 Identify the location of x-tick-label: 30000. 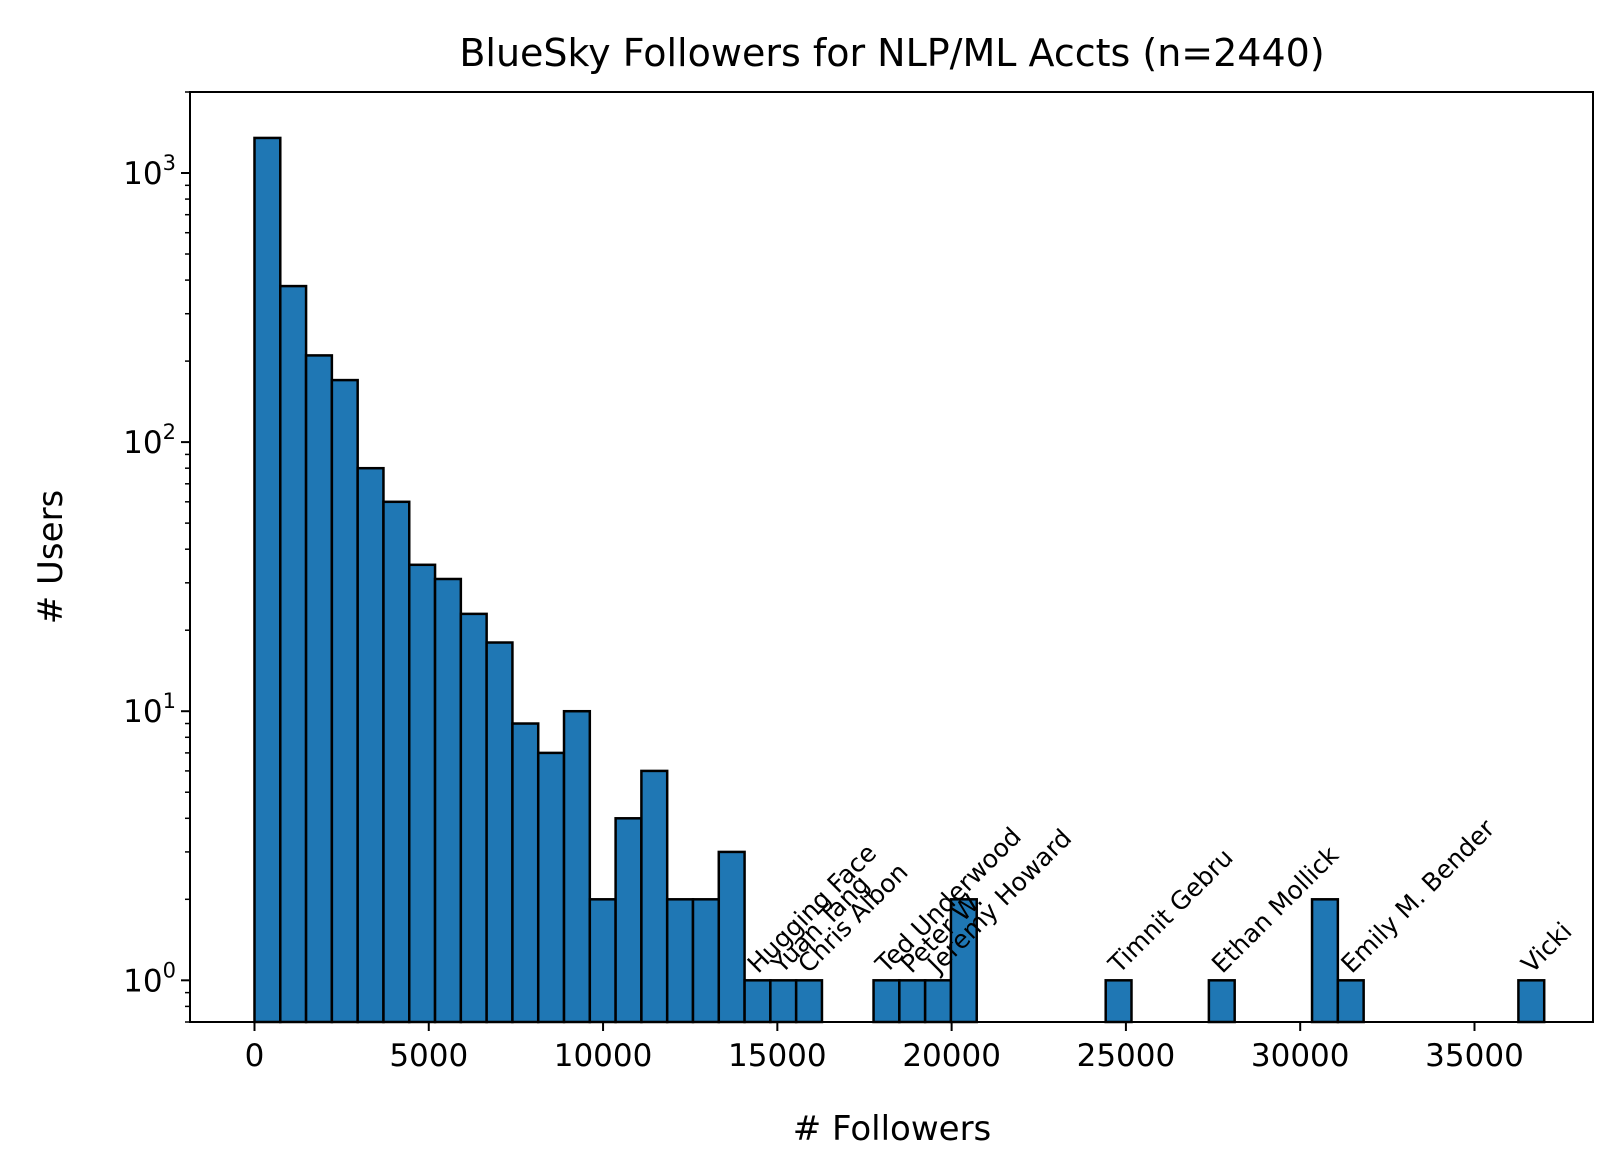
(1300, 1056).